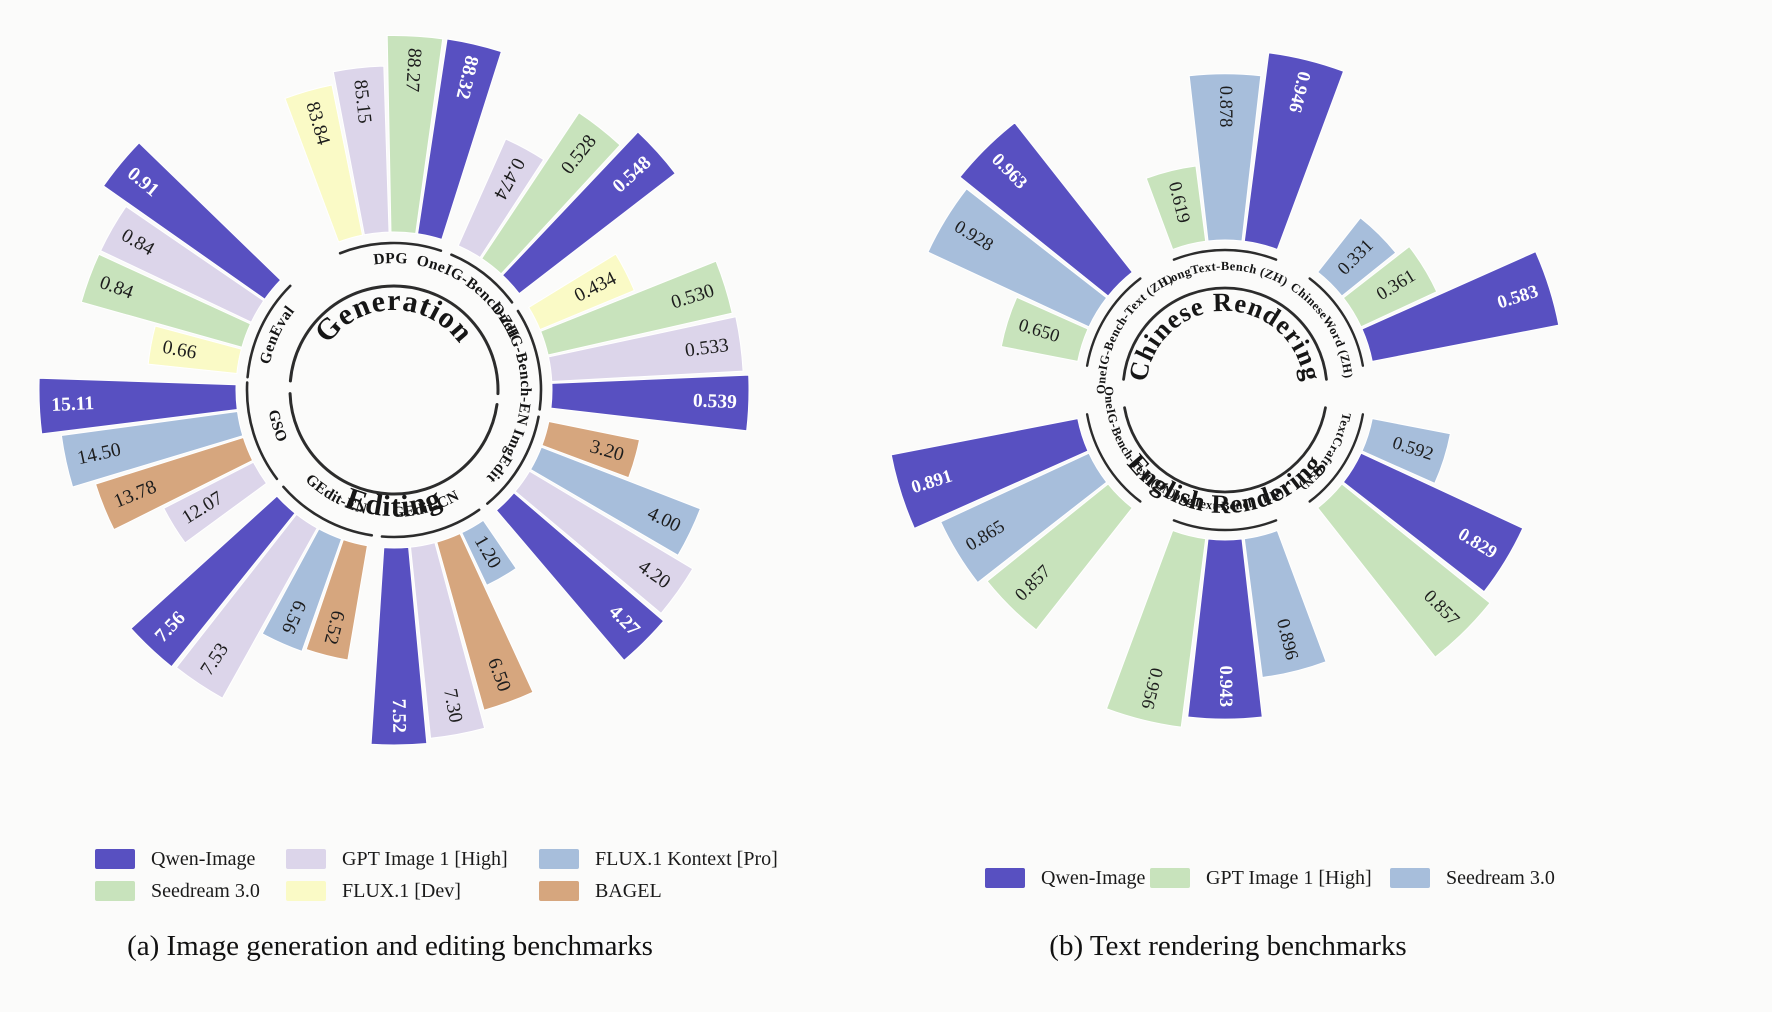 The image size is (1772, 1012). Describe the element at coordinates (529, 360) in the screenshot. I see `group-arc-oneig-bench-en` at that location.